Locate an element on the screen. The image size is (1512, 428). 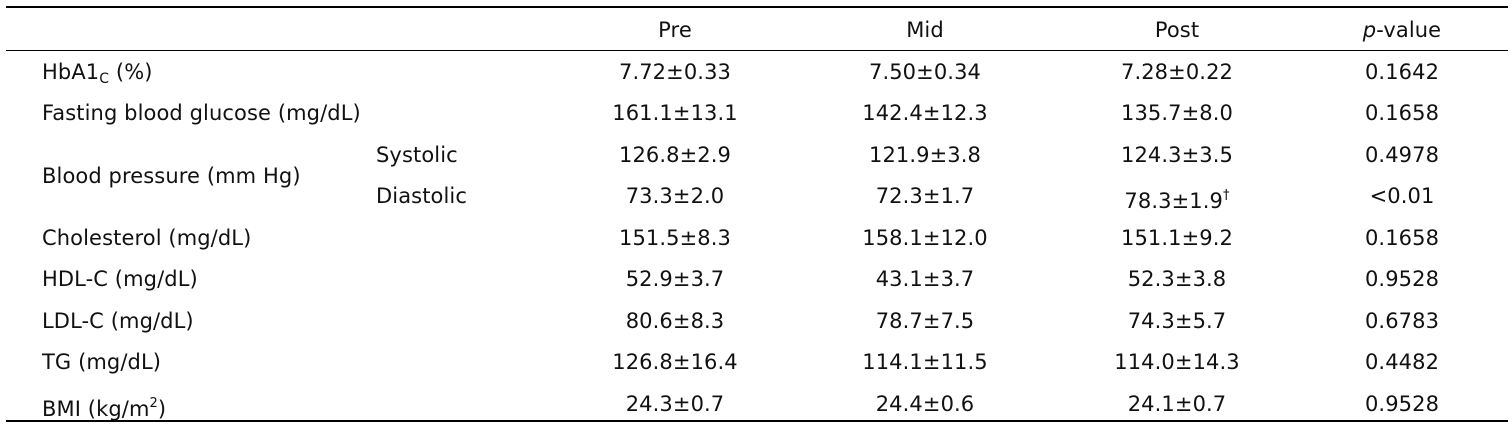
significance-dagger: † is located at coordinates (1226, 195).